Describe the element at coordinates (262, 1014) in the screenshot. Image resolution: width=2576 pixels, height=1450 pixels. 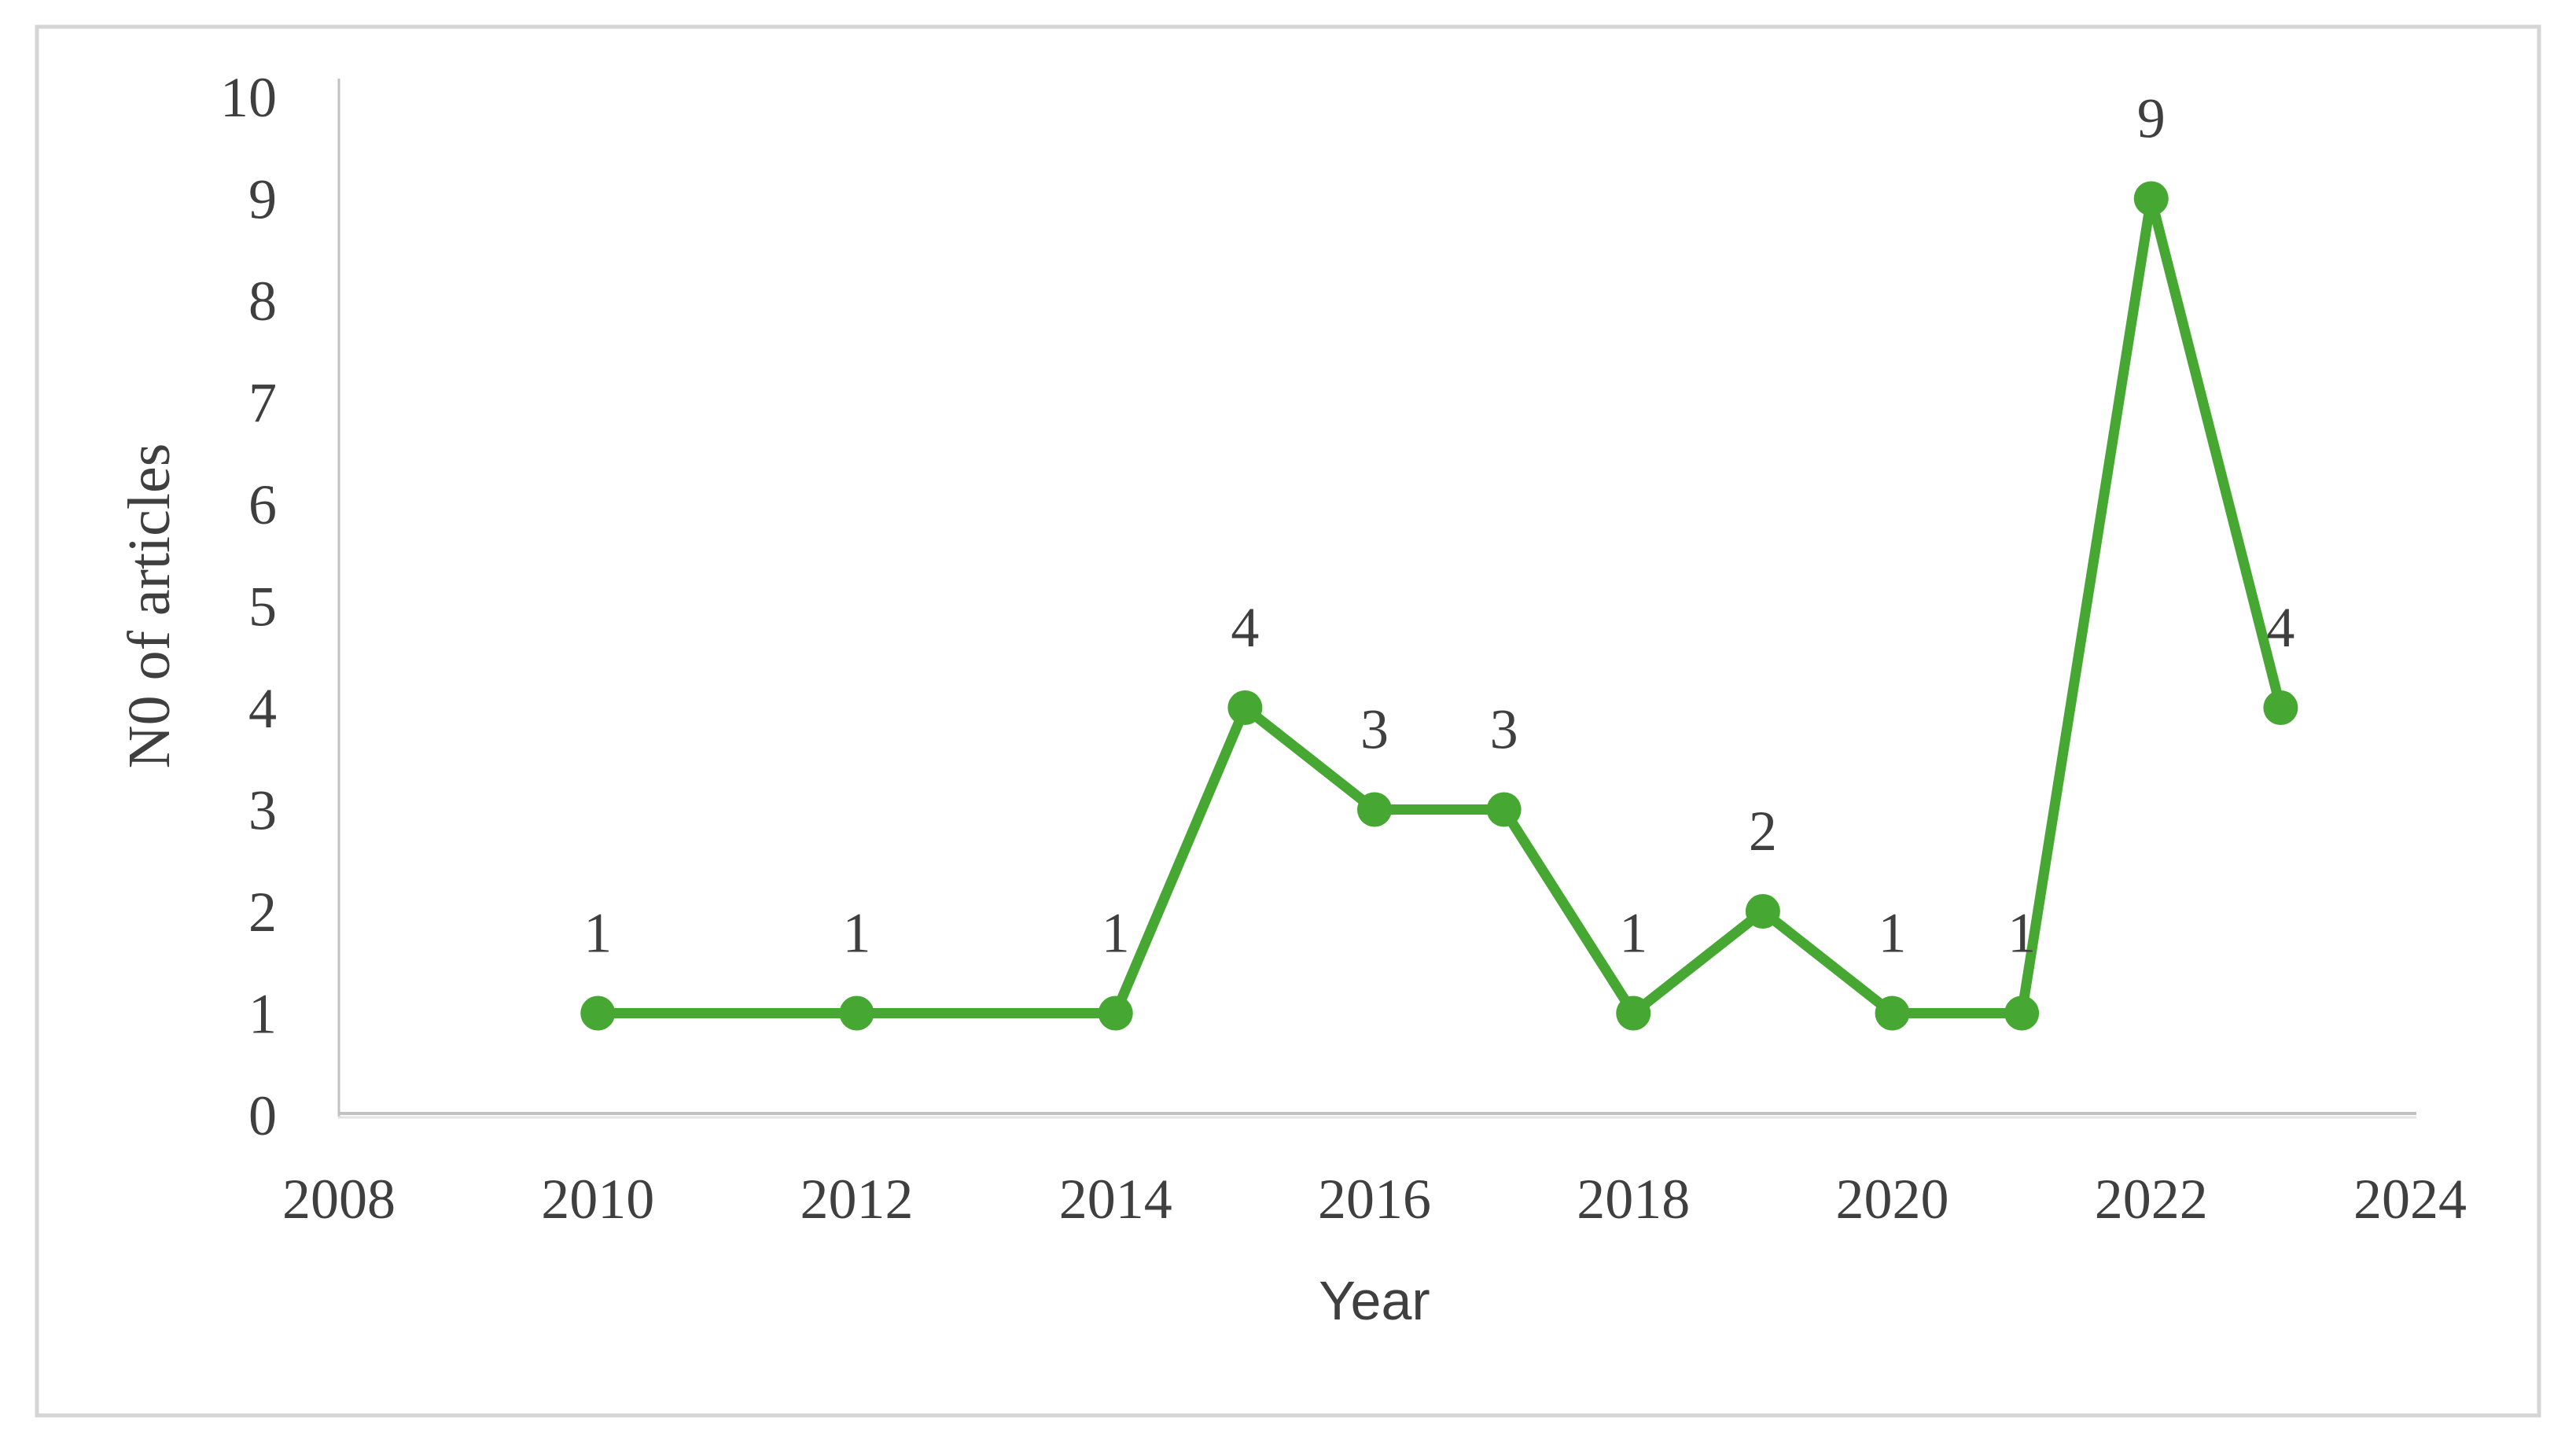
I see `y-tick-label: 1` at that location.